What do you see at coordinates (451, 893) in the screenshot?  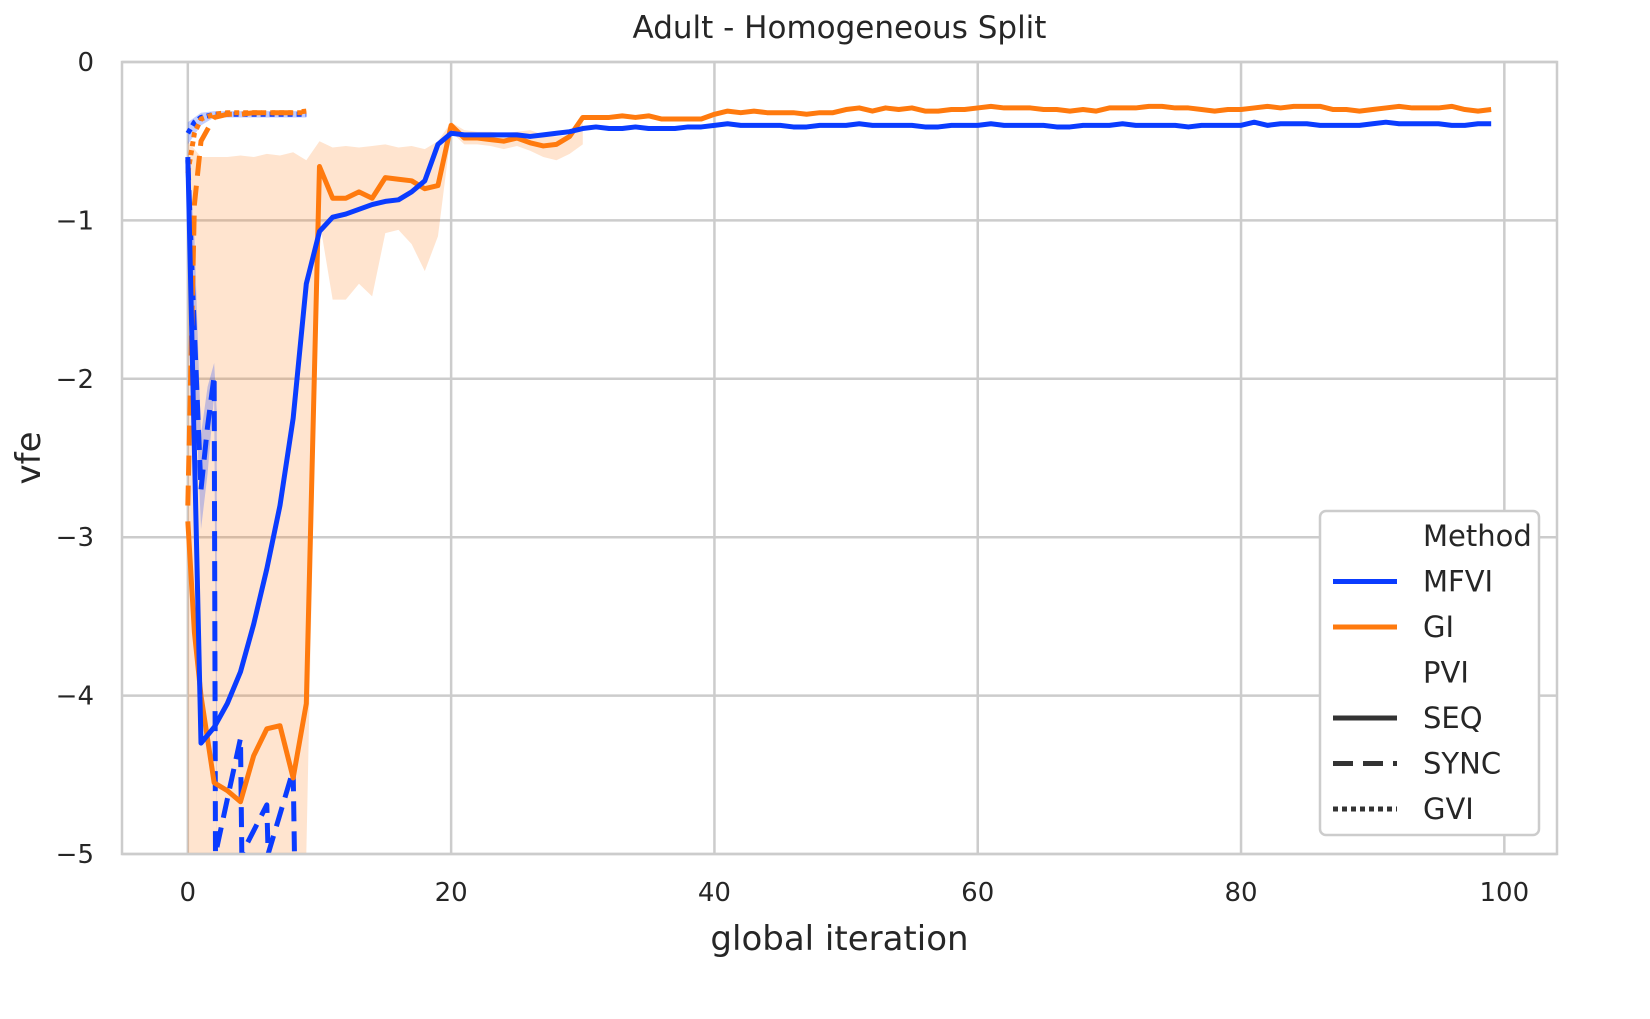 I see `x-tick-label: 20` at bounding box center [451, 893].